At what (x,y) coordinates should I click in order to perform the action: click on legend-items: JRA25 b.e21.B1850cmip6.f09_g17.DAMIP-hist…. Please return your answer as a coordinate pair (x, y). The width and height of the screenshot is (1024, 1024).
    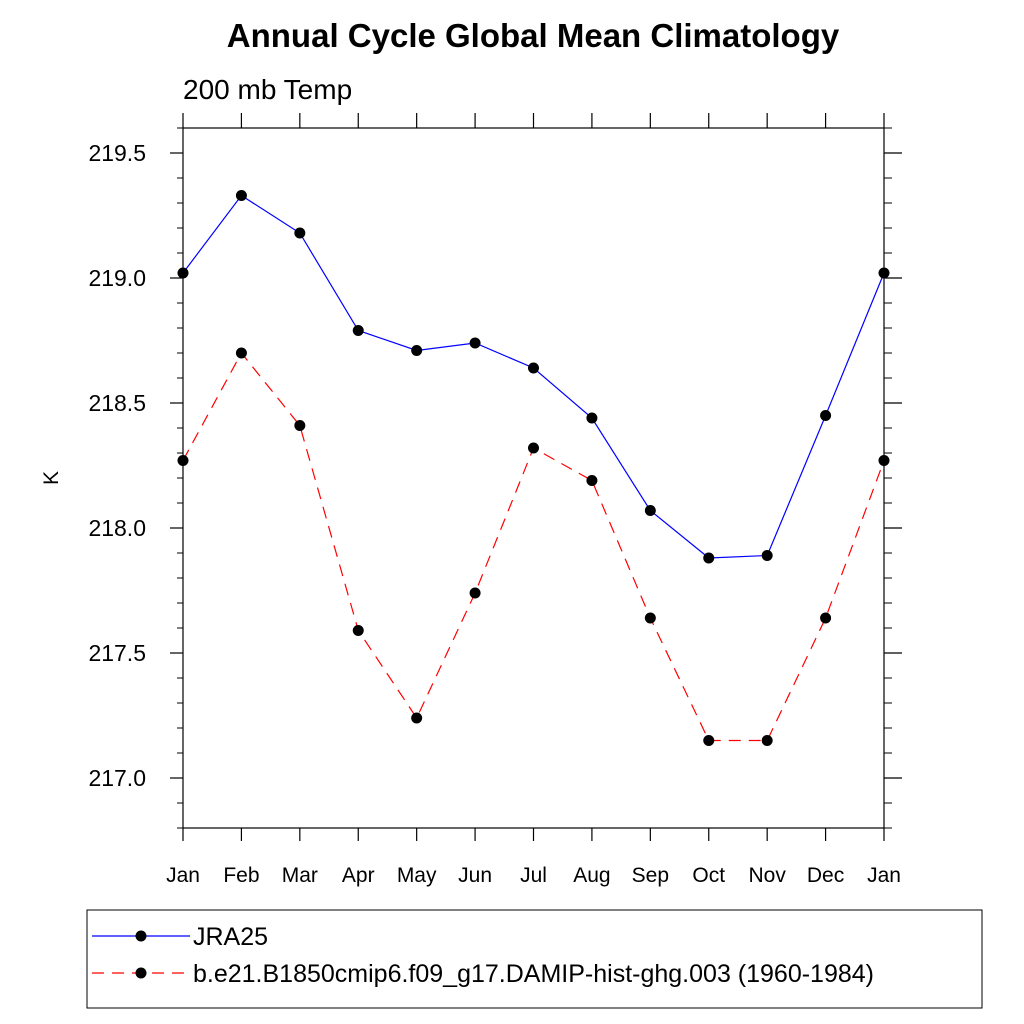
    Looking at the image, I should click on (483, 955).